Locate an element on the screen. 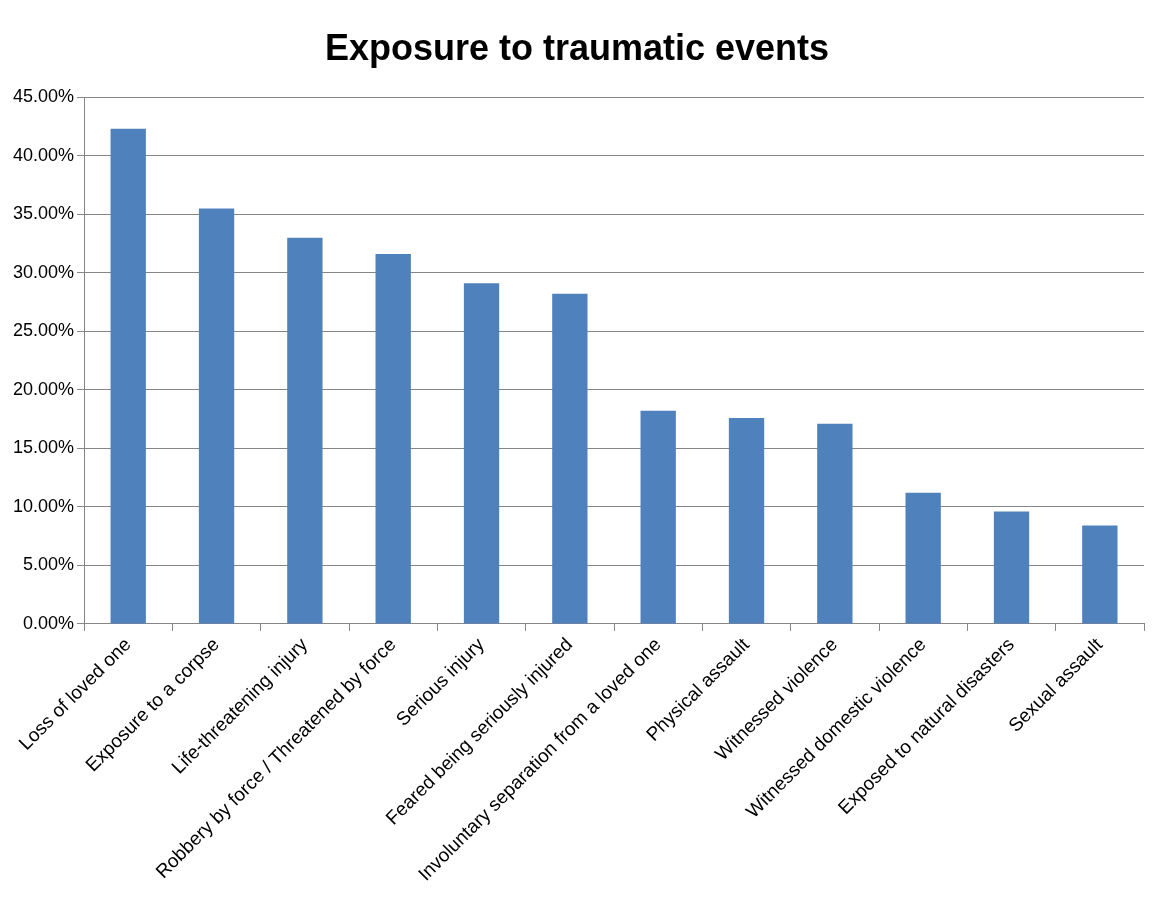 This screenshot has height=899, width=1160. y-tick-label: 35.00% is located at coordinates (43, 213).